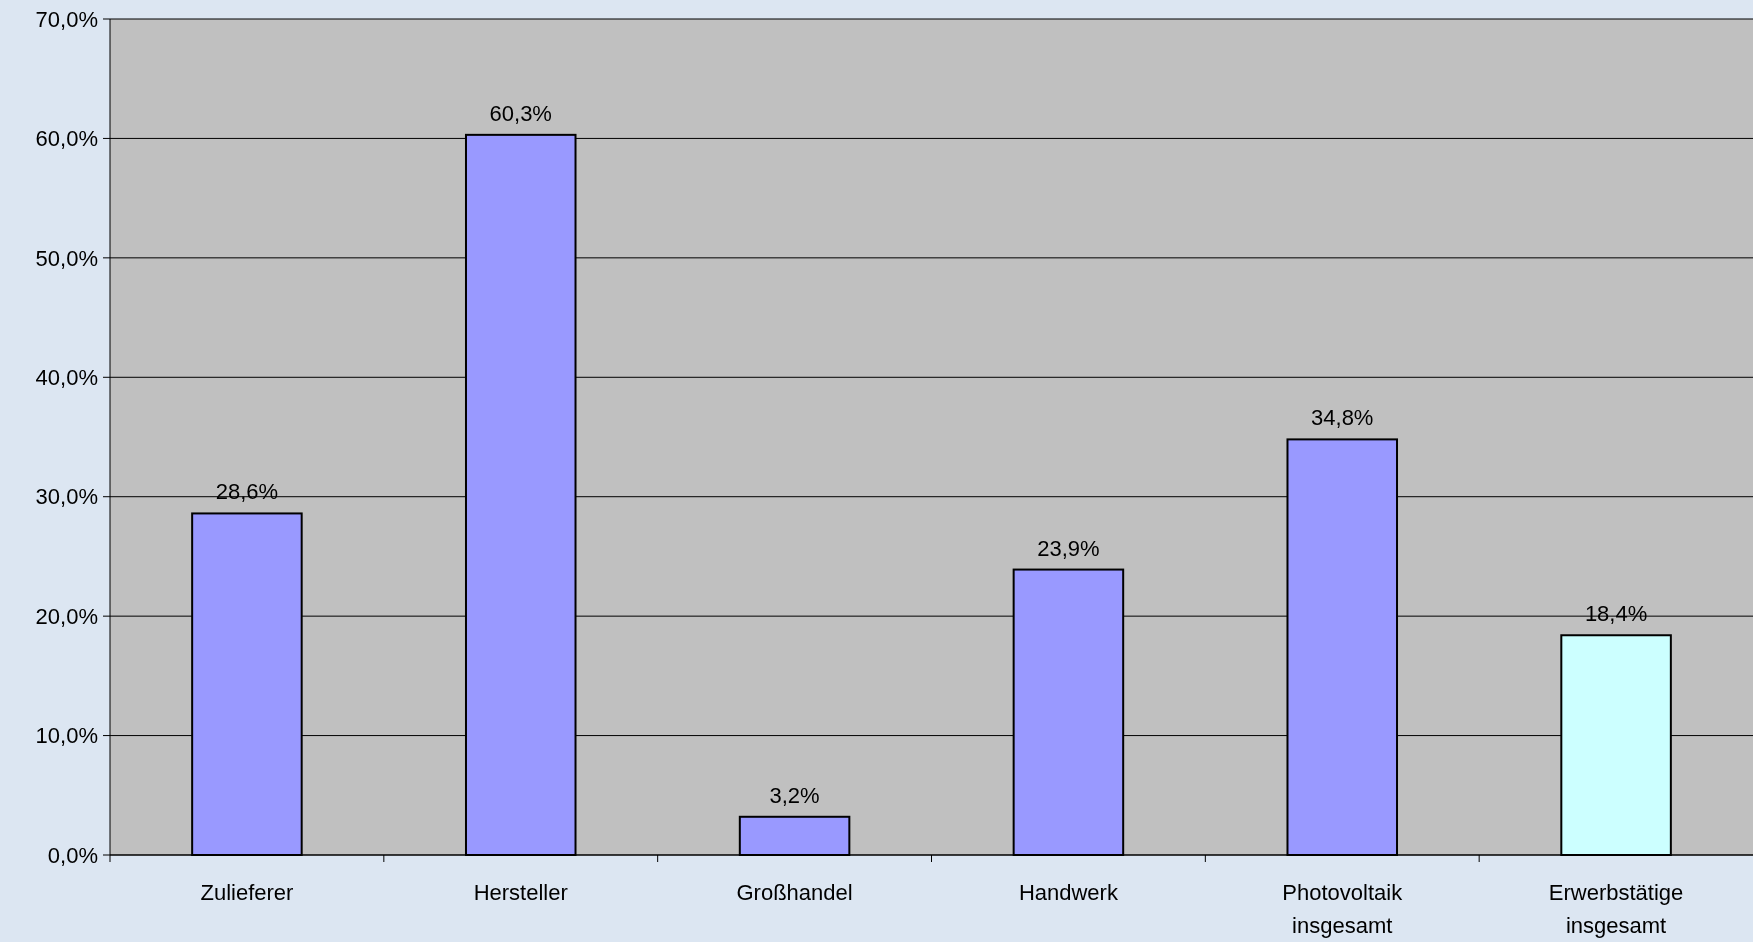 Image resolution: width=1753 pixels, height=942 pixels. What do you see at coordinates (247, 892) in the screenshot?
I see `x-tick-label: Zulieferer` at bounding box center [247, 892].